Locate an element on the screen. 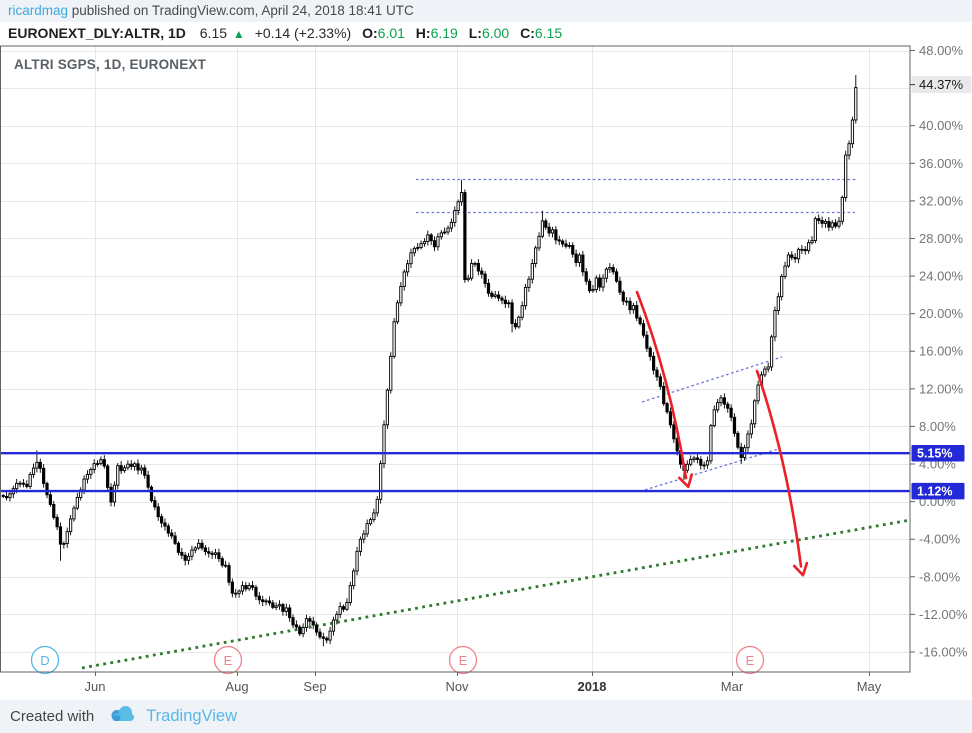  x-axis-tick-label: Mar is located at coordinates (732, 686).